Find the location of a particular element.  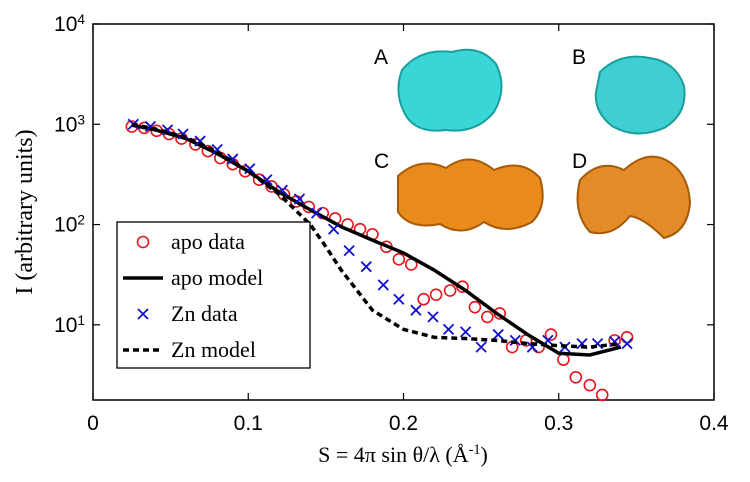

legend: apo data apo model Zn data Zn model is located at coordinates (213, 295).